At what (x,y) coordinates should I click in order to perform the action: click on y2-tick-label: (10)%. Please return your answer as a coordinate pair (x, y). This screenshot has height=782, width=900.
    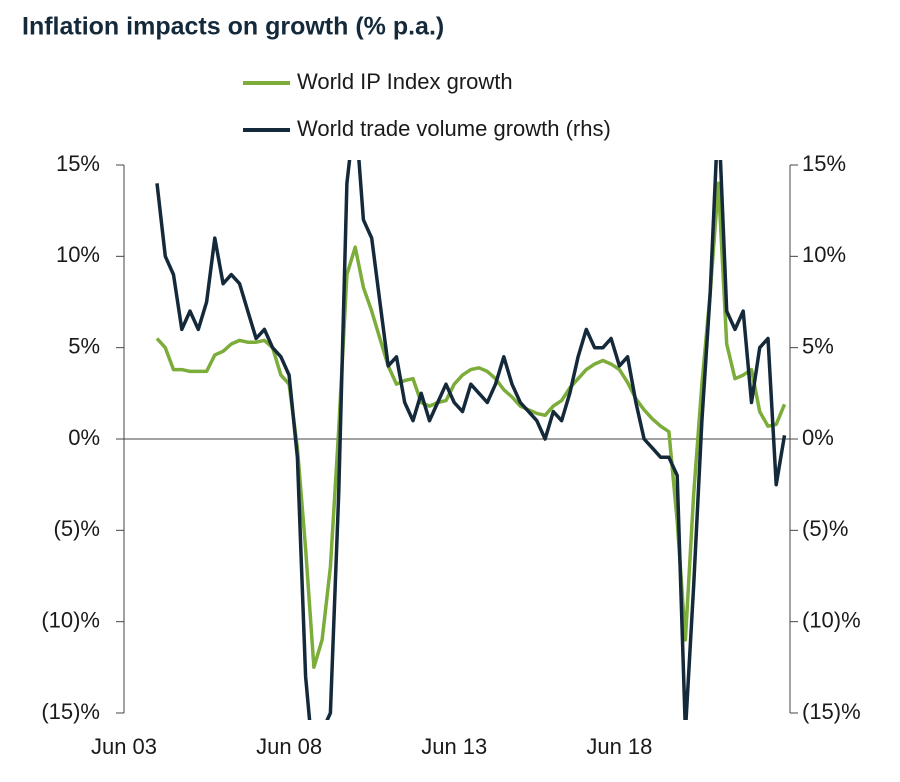
    Looking at the image, I should click on (831, 619).